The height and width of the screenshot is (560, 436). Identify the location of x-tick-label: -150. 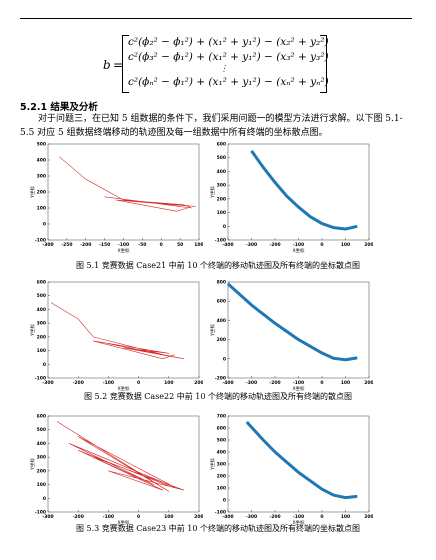
(104, 245).